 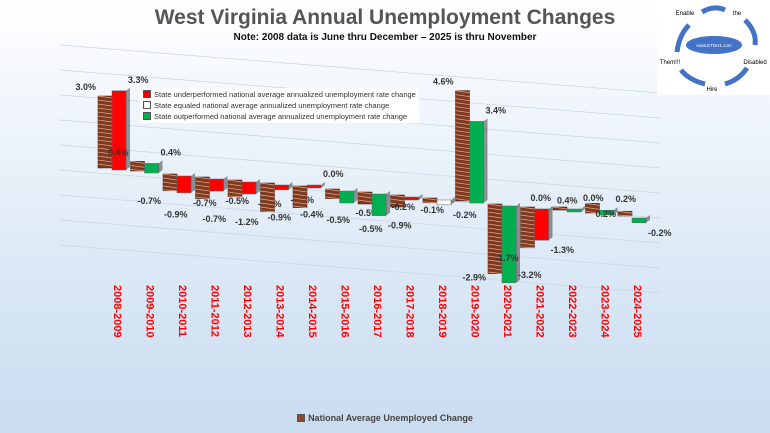 I want to click on category-group: 0.4% 0.2% 2023-2024, so click(x=596, y=266).